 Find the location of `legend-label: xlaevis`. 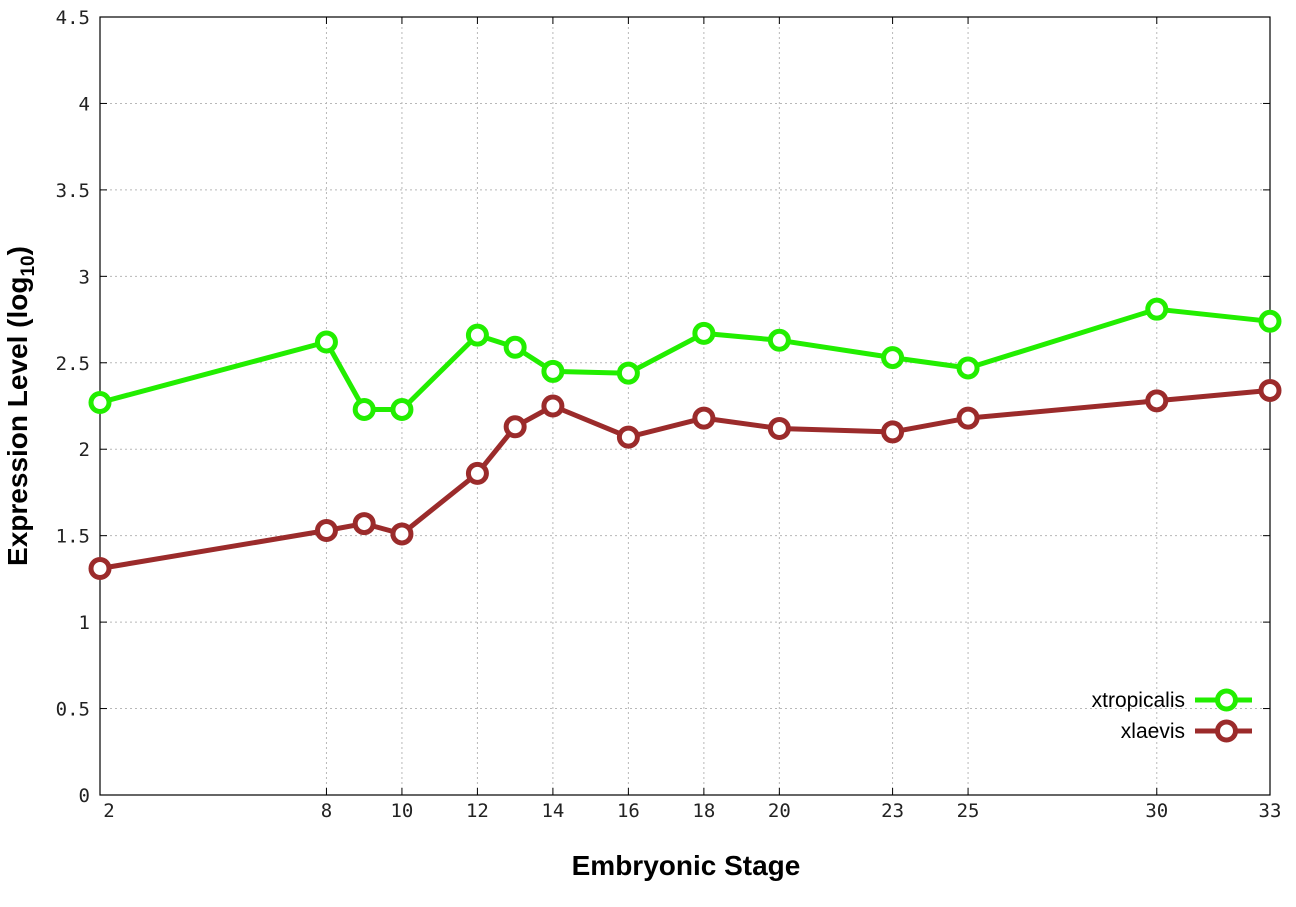

legend-label: xlaevis is located at coordinates (1153, 731).